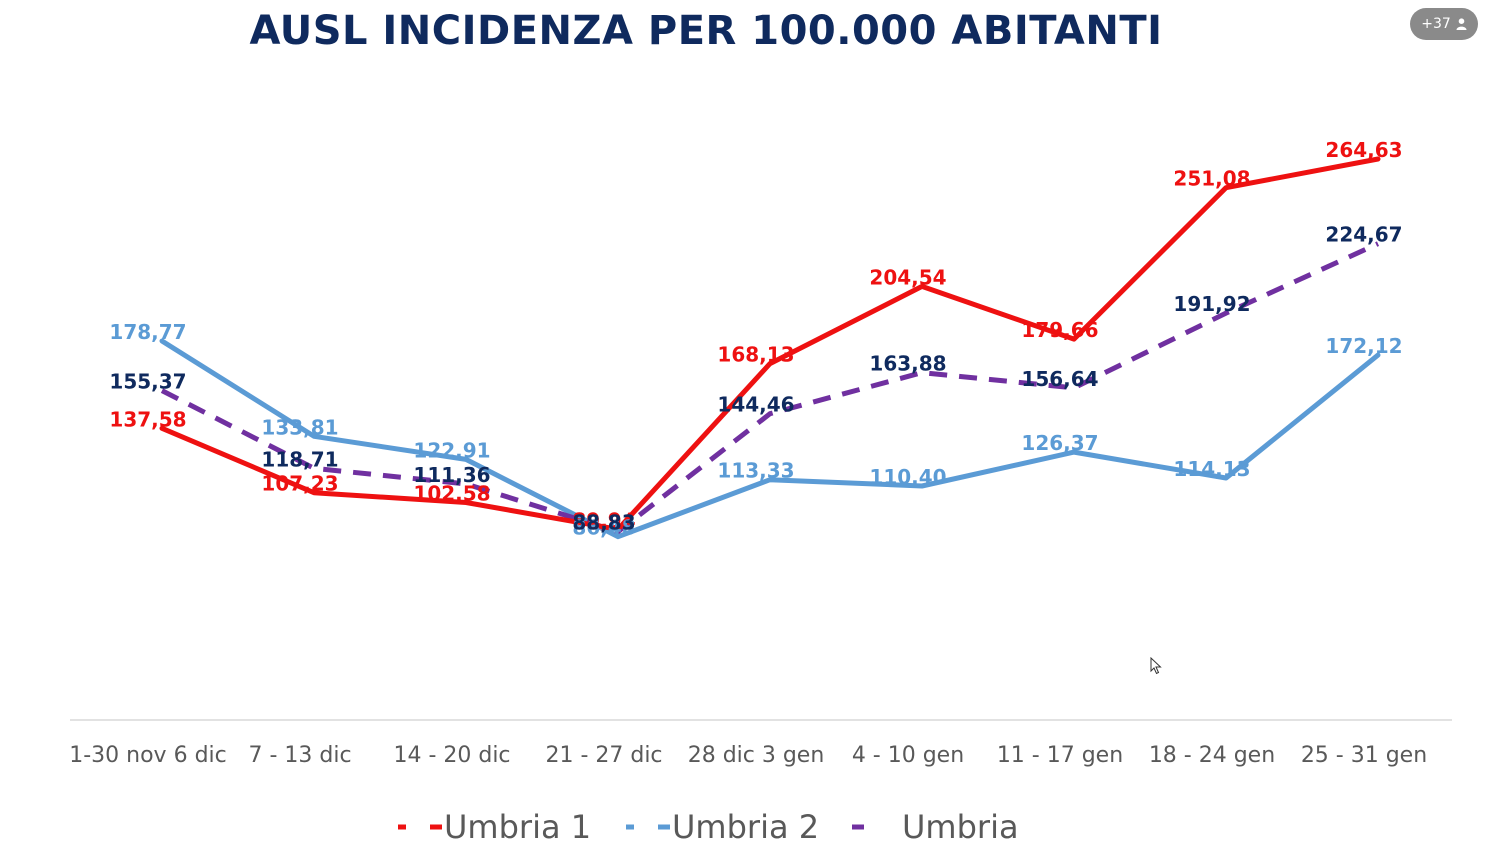 This screenshot has height=859, width=1486. What do you see at coordinates (1060, 755) in the screenshot?
I see `x-tick-label: 11 - 17 gen` at bounding box center [1060, 755].